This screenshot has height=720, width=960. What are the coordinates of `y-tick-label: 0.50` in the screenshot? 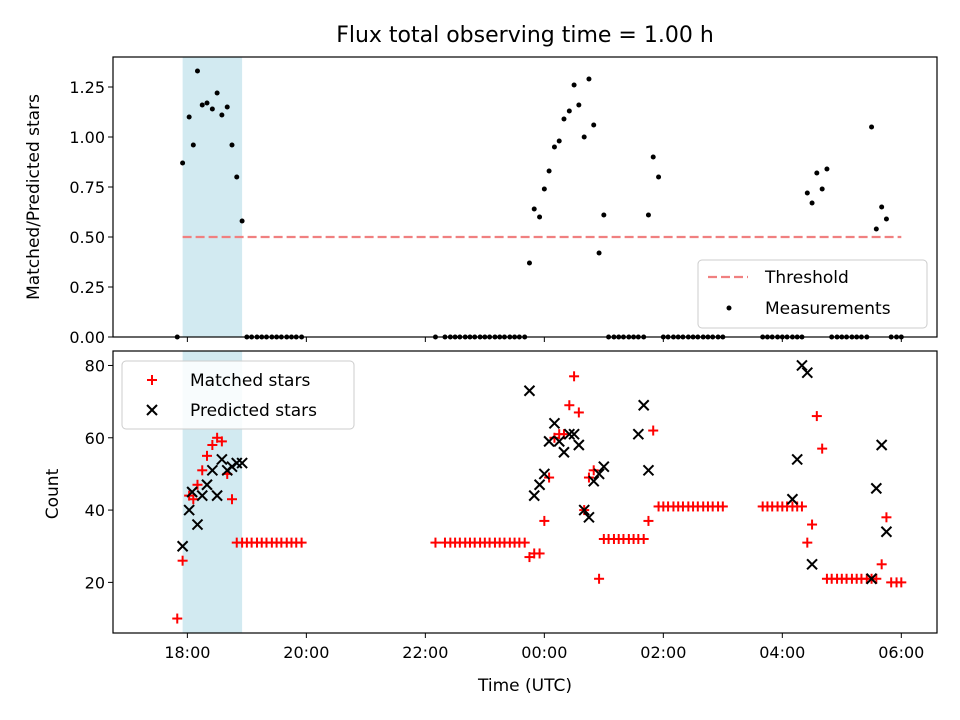 It's located at (87, 237).